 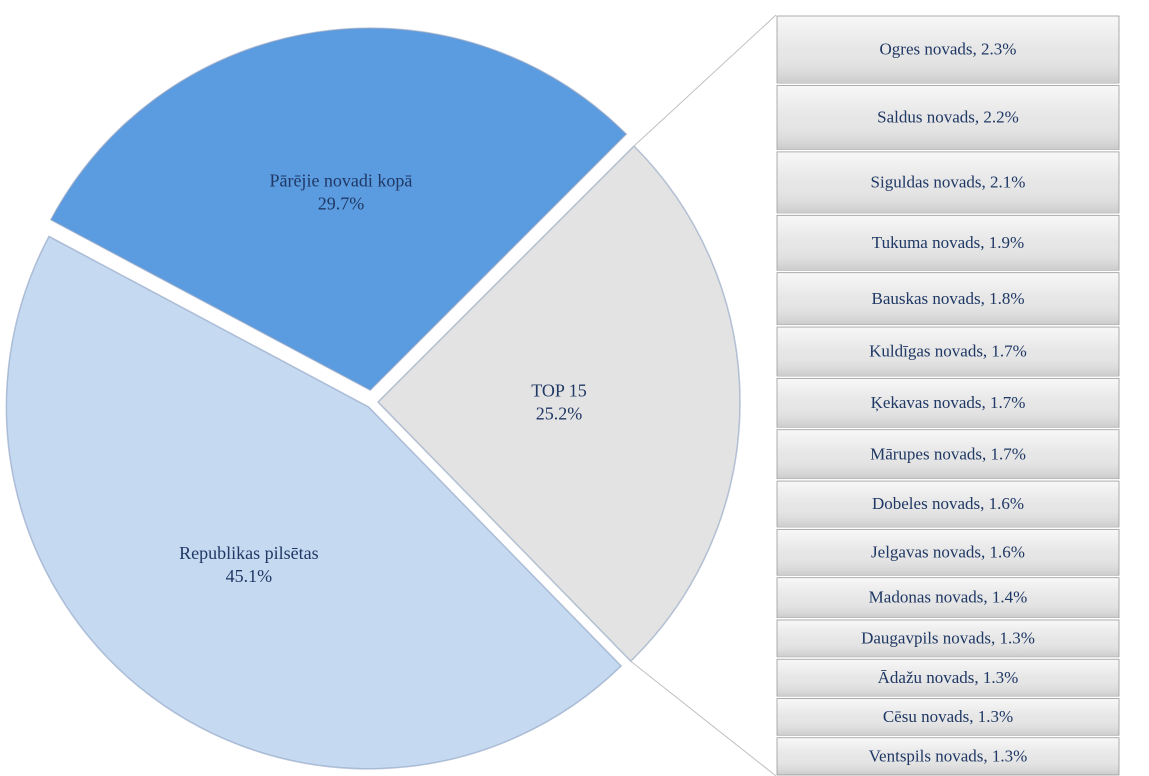 I want to click on segment-label: Ogres novads, 2.3%, so click(x=948, y=49).